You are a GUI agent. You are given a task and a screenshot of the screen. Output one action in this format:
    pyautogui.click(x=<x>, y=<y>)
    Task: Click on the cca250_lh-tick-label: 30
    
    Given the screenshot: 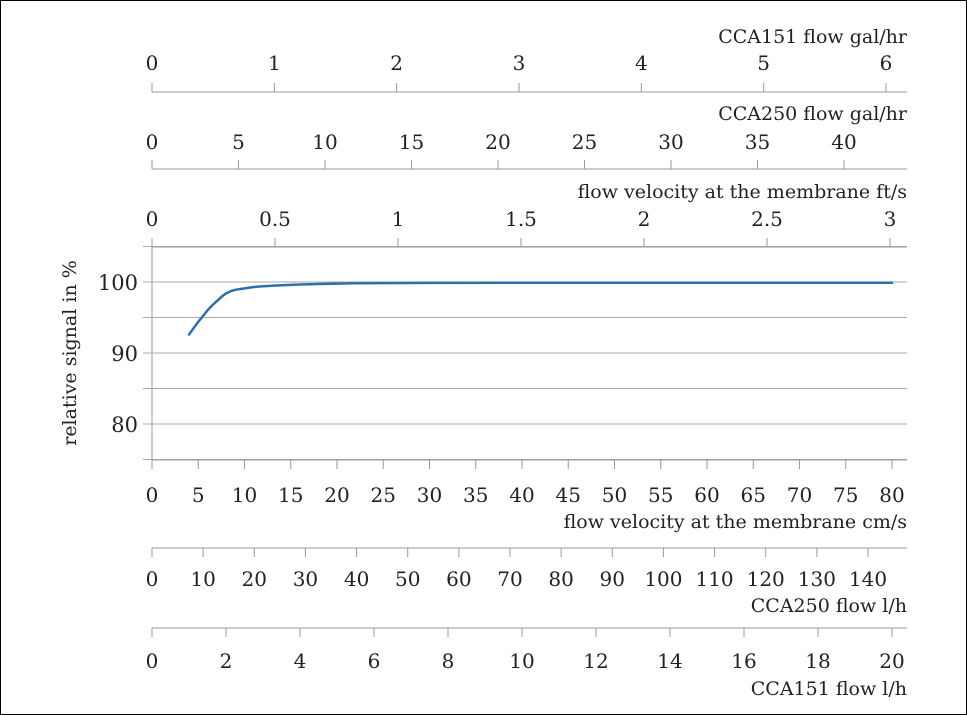 What is the action you would take?
    pyautogui.click(x=305, y=579)
    